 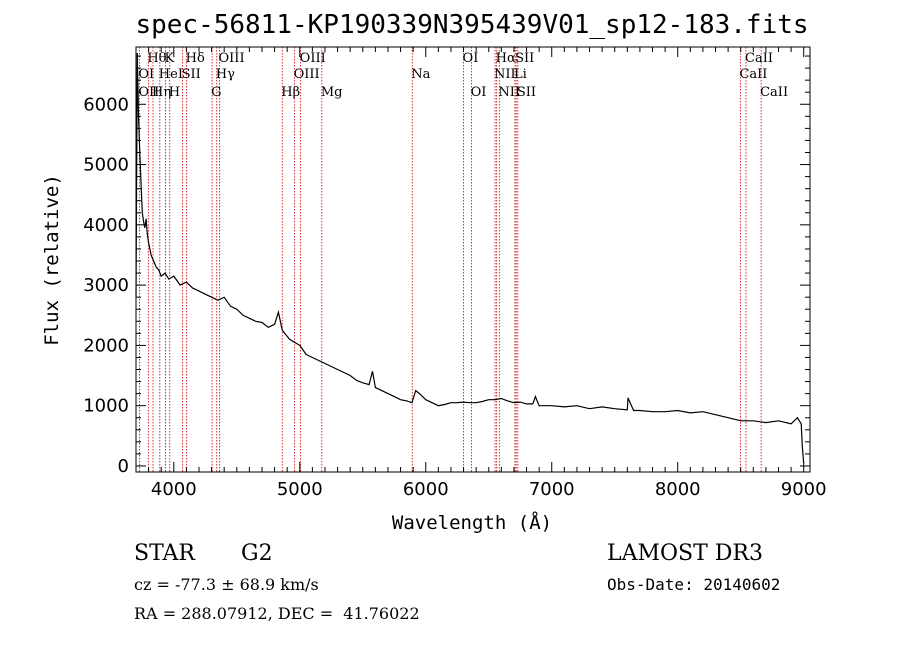 I want to click on y-tick-label-3000: 3000, so click(x=106, y=285).